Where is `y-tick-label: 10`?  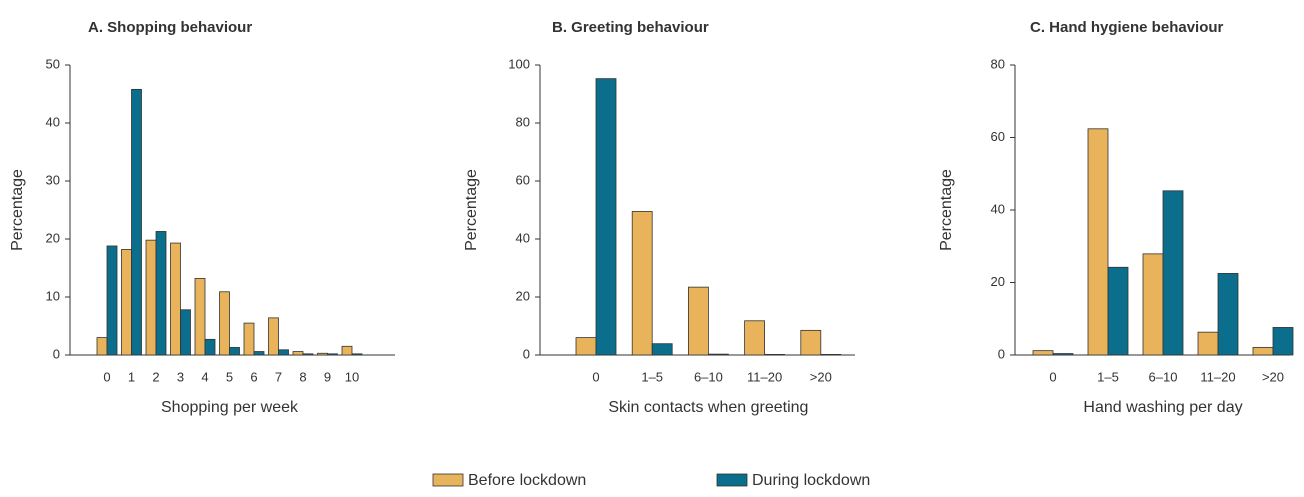
y-tick-label: 10 is located at coordinates (53, 295).